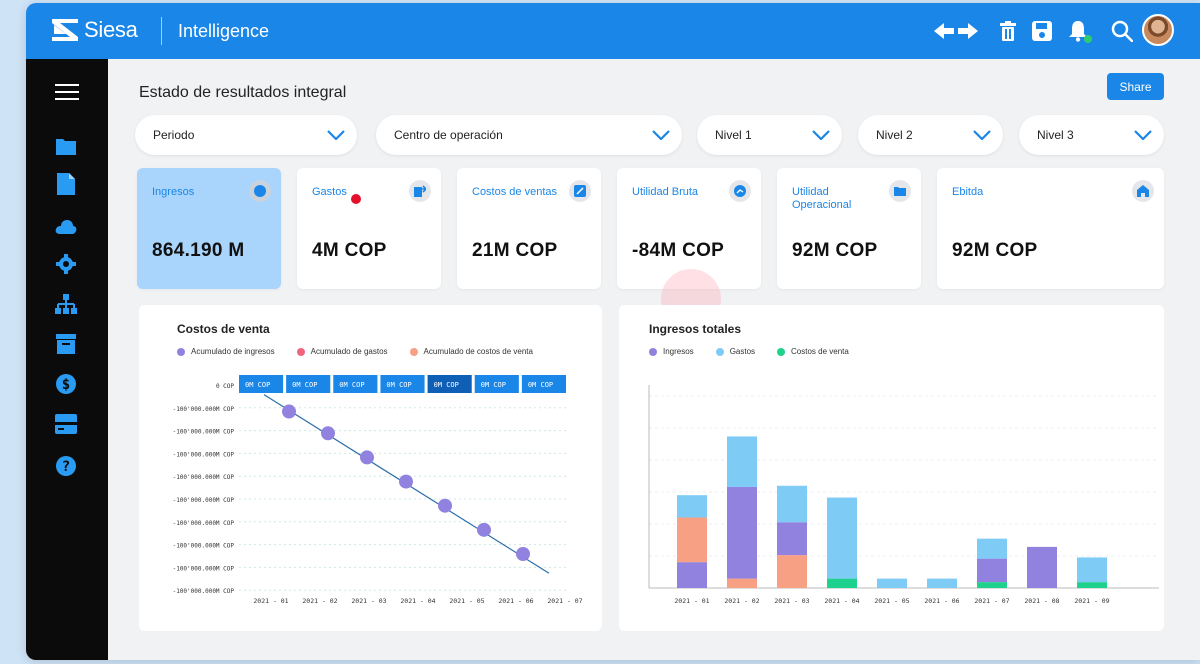 Image resolution: width=1200 pixels, height=664 pixels. I want to click on filter-label: Nivel 1, so click(733, 135).